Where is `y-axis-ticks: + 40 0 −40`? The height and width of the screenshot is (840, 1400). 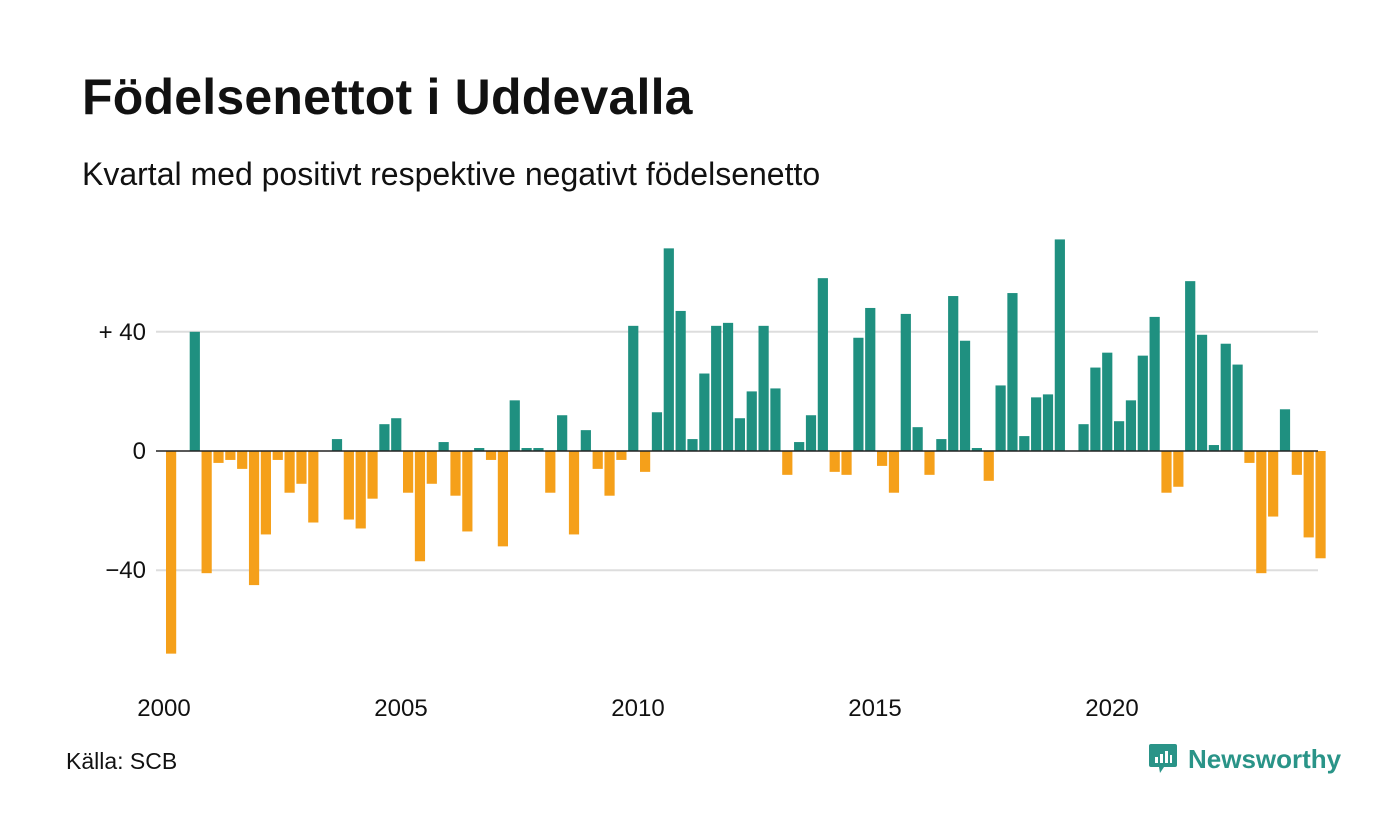
y-axis-ticks: + 40 0 −40 is located at coordinates (122, 451).